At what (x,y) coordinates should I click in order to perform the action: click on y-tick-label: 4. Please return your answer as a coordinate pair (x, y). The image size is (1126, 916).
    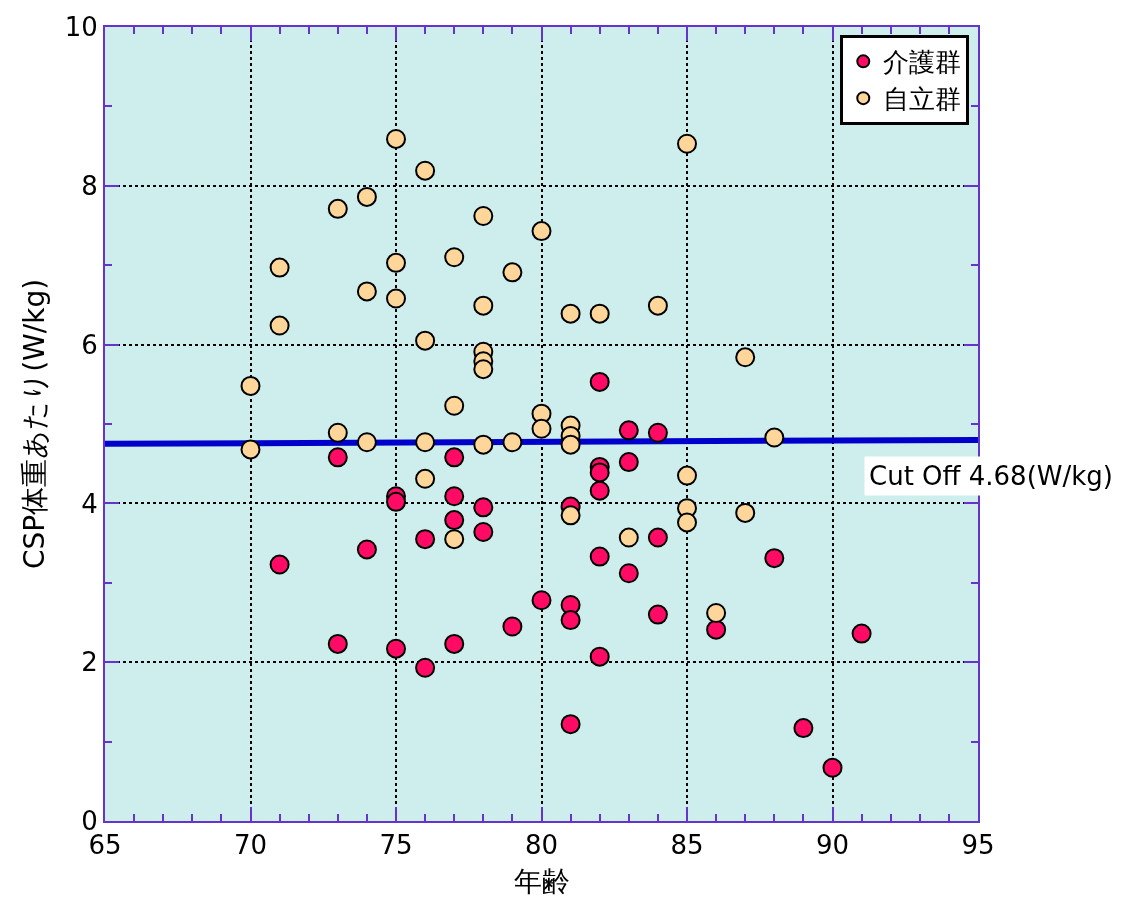
    Looking at the image, I should click on (89, 503).